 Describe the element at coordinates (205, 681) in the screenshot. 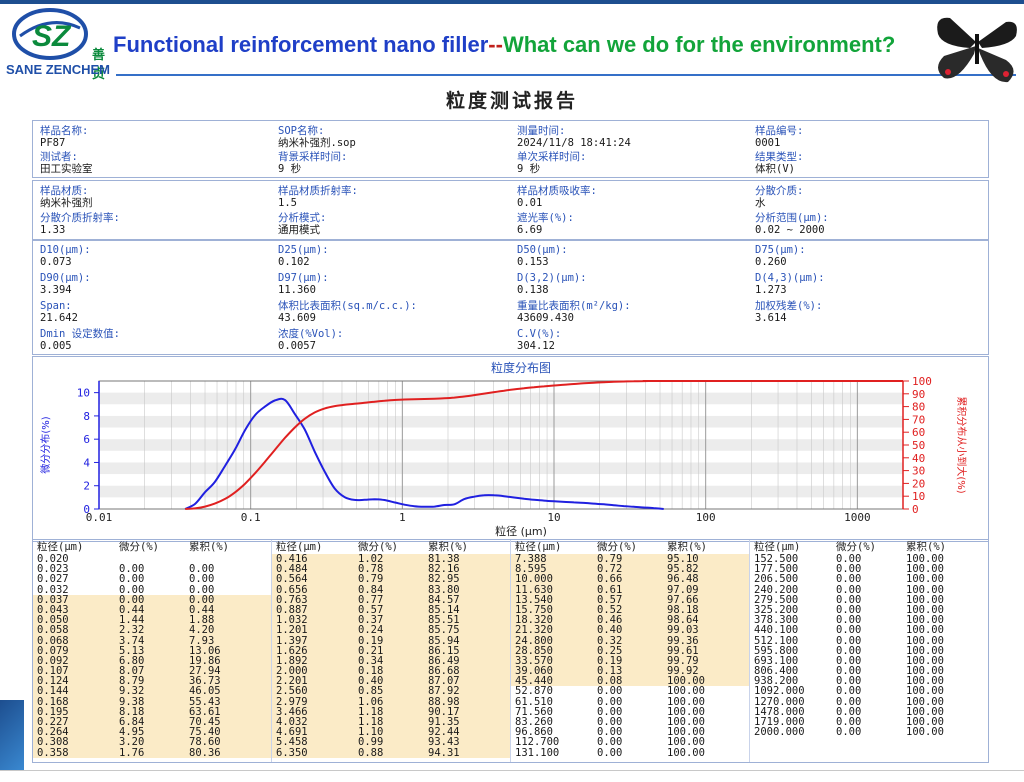

I see `table-cell: 36.73` at that location.